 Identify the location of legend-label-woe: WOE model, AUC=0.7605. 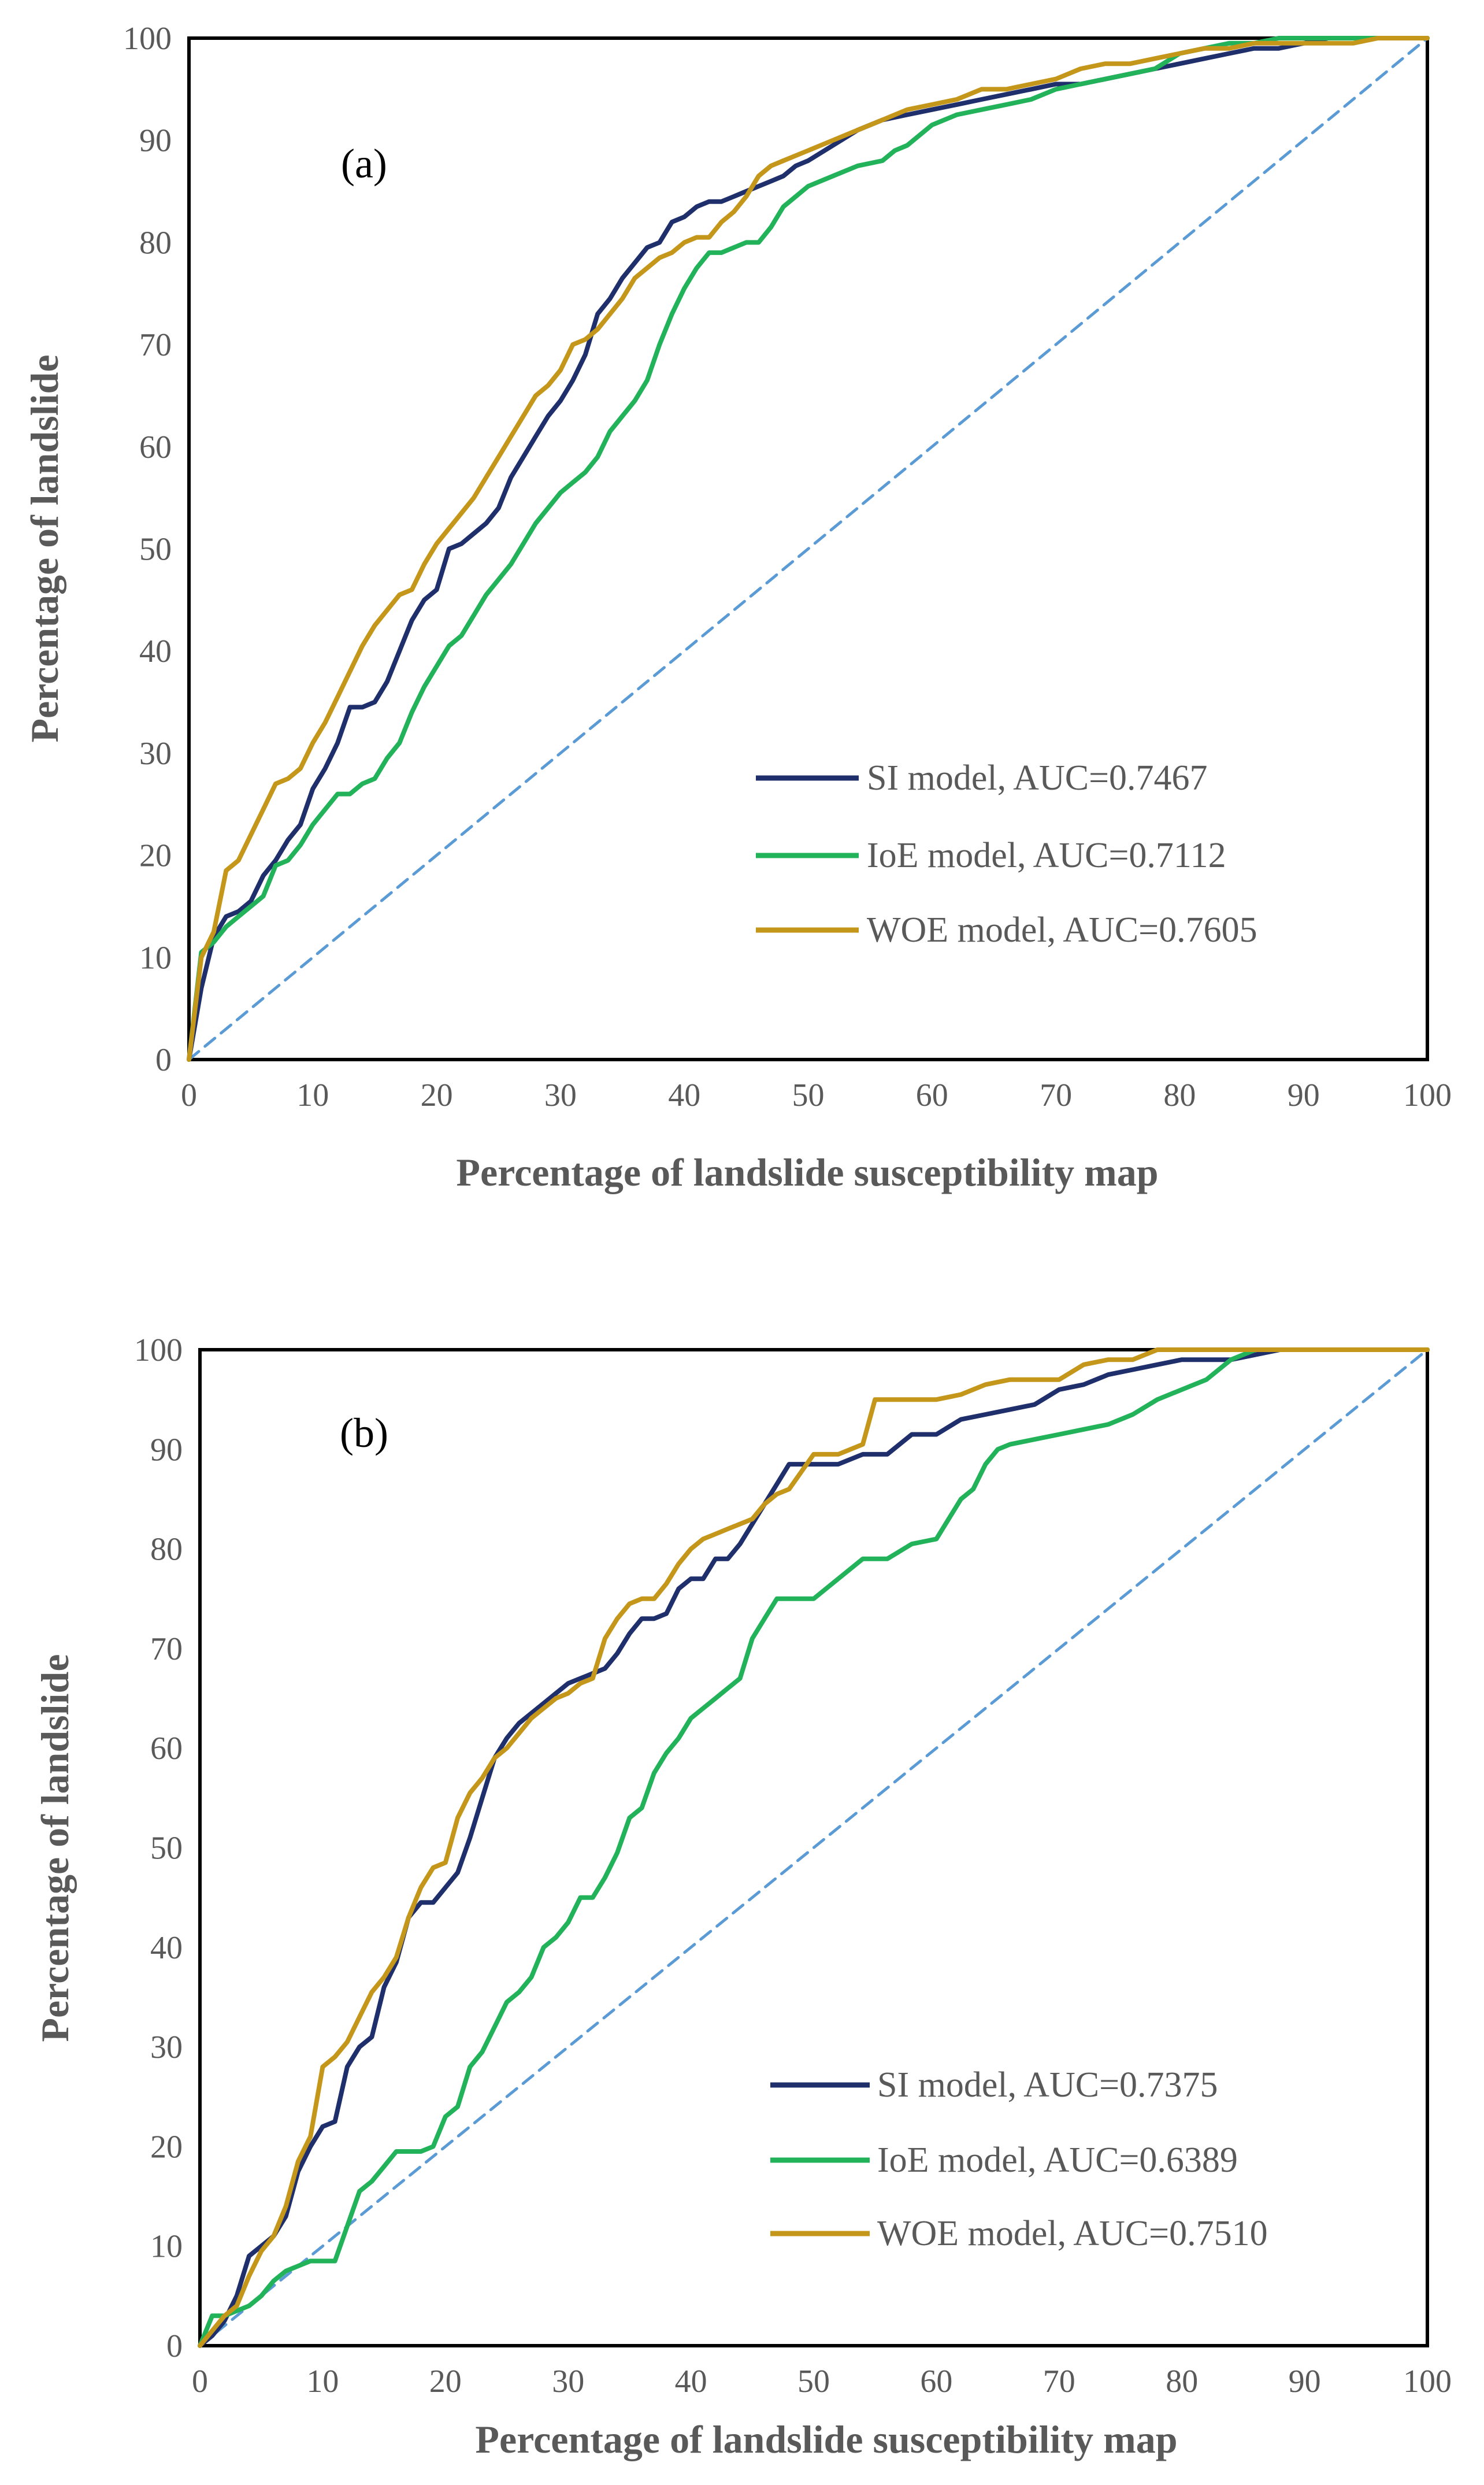
(1062, 930).